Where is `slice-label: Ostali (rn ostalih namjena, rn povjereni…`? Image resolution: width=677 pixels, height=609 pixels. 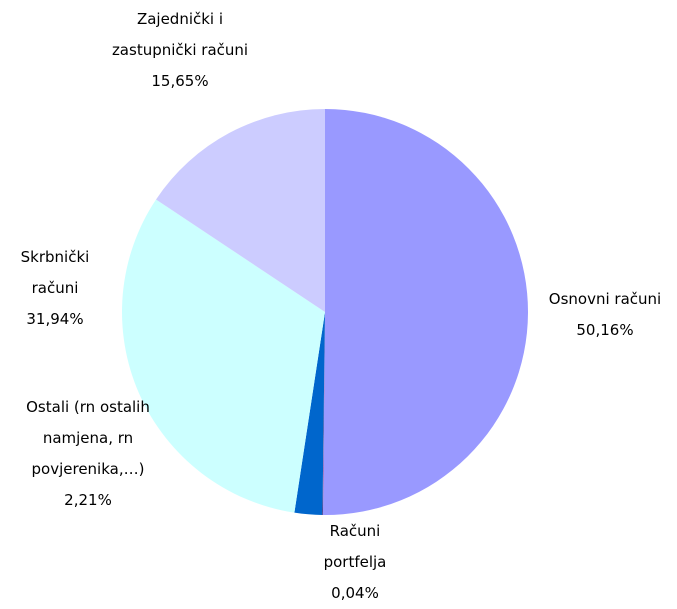 slice-label: Ostali (rn ostalih namjena, rn povjereni… is located at coordinates (88, 454).